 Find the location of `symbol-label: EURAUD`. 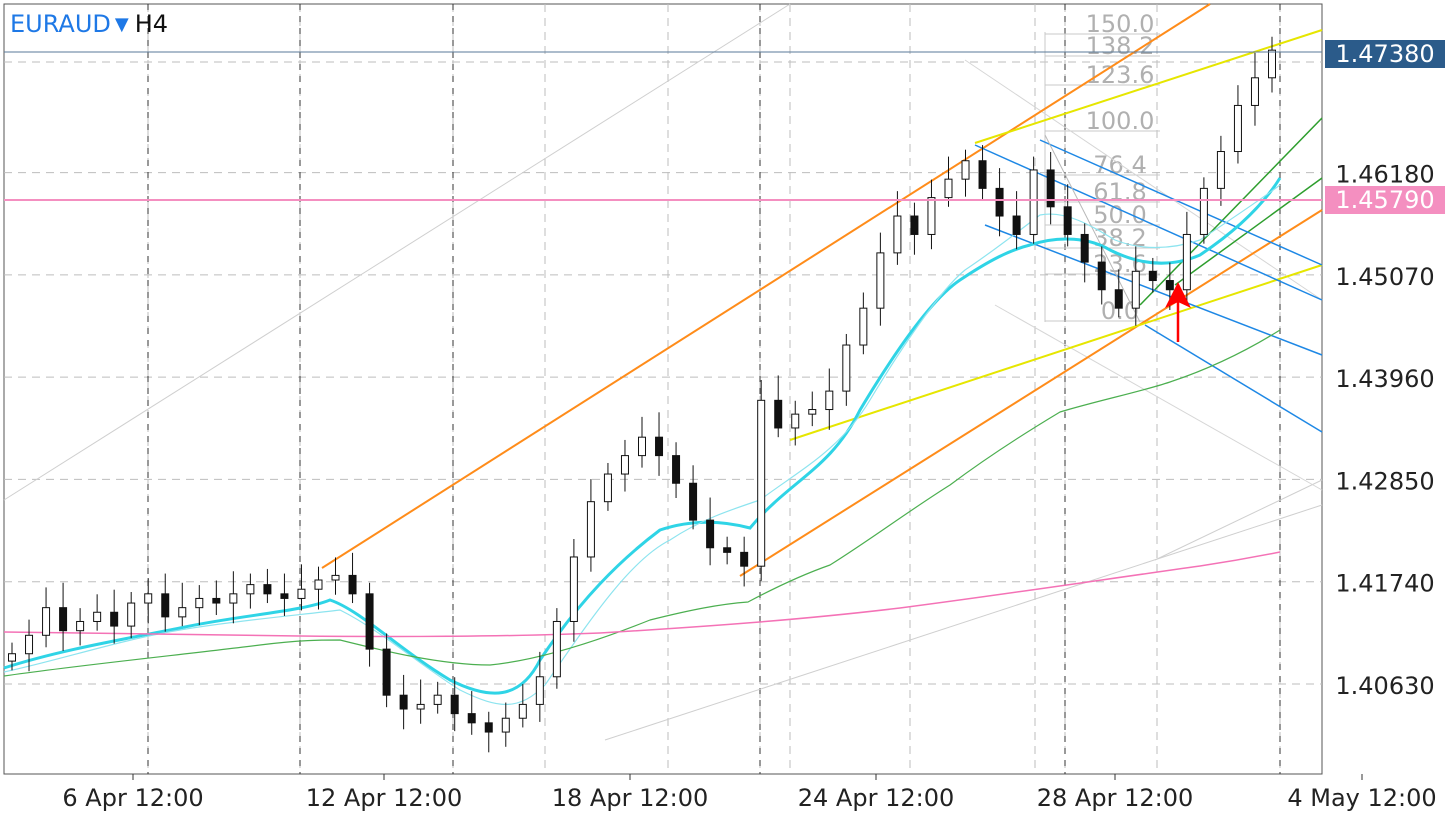

symbol-label: EURAUD is located at coordinates (60, 24).